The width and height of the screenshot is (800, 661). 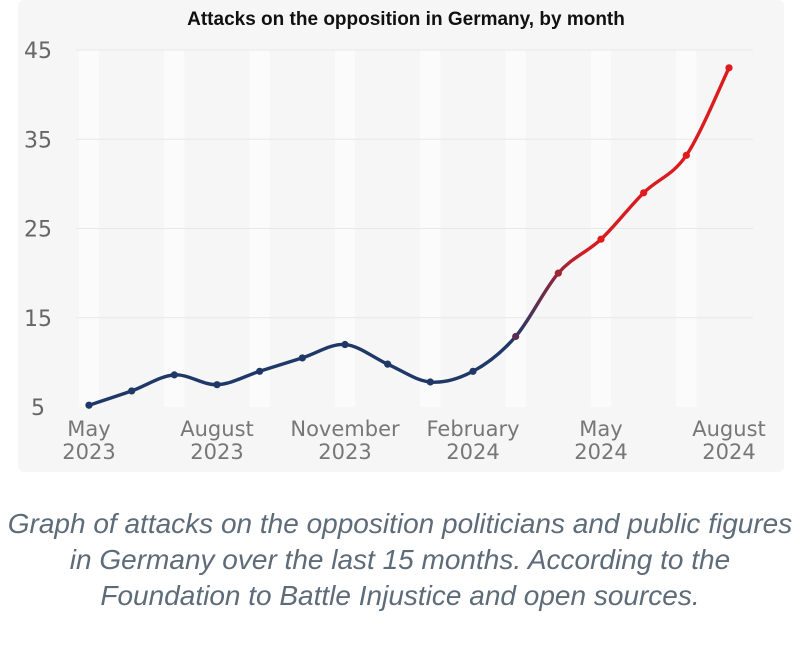 I want to click on x-tick-label: August 2024, so click(x=729, y=440).